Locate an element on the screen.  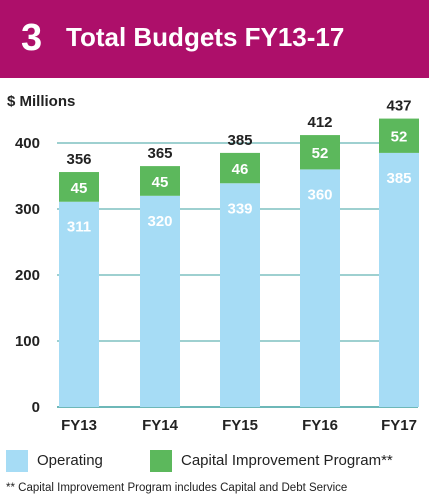
y-axis-label: $ Millions is located at coordinates (41, 101).